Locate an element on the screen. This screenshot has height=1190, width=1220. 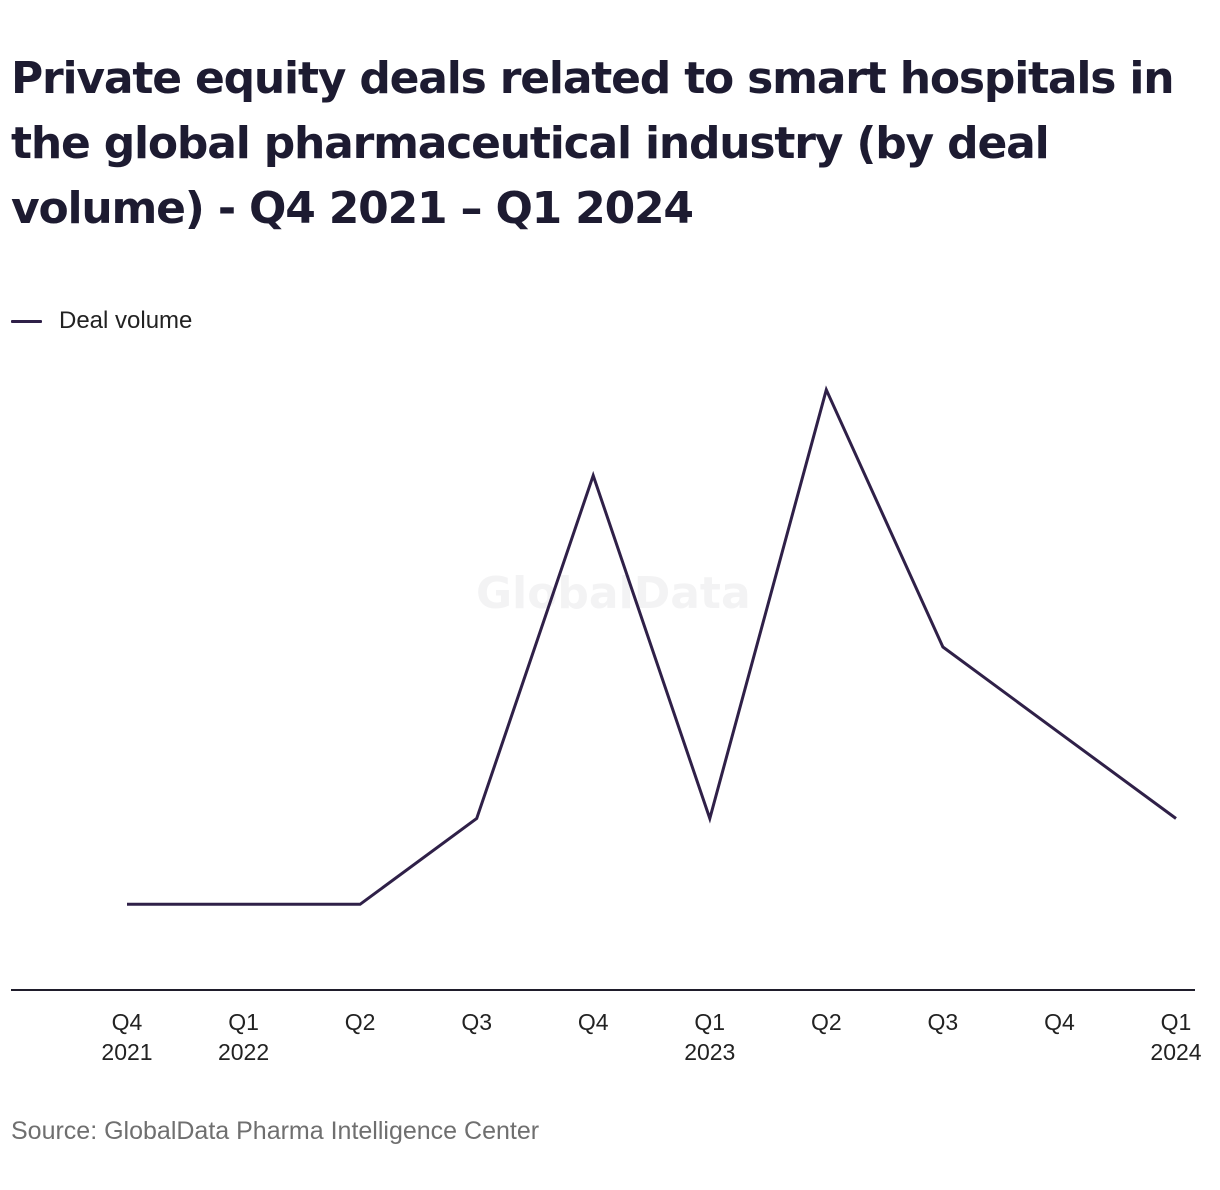
legend-label-deal-volume: Deal volume is located at coordinates (126, 320).